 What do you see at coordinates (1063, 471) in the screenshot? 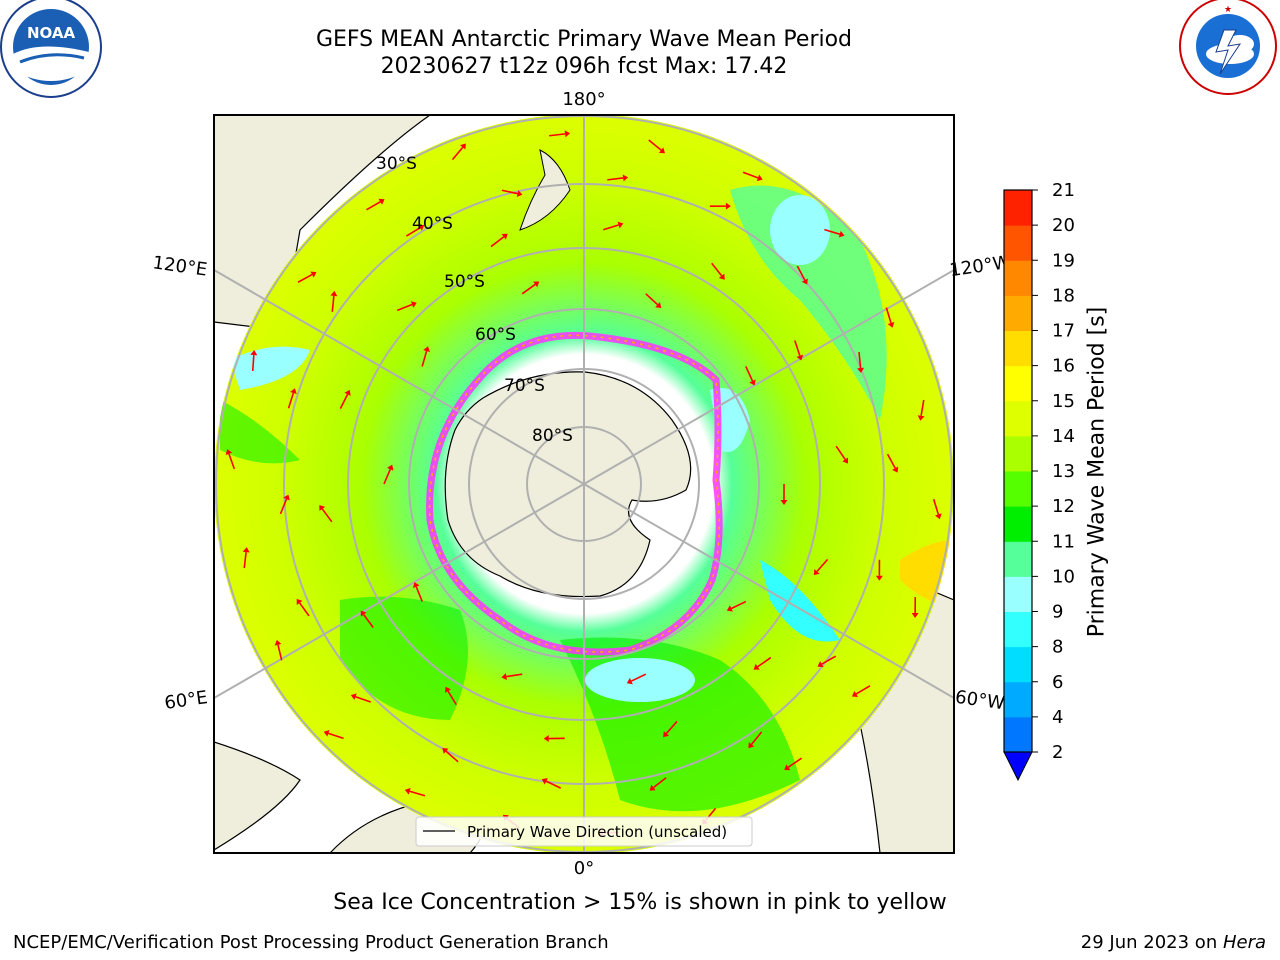
I see `colorbar-tick-label: 13` at bounding box center [1063, 471].